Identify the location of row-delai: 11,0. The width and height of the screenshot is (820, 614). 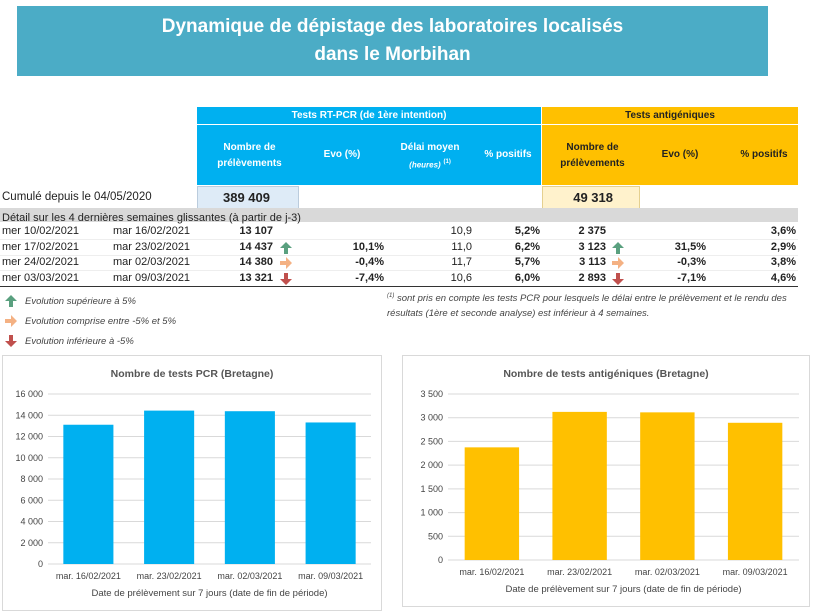
(461, 246).